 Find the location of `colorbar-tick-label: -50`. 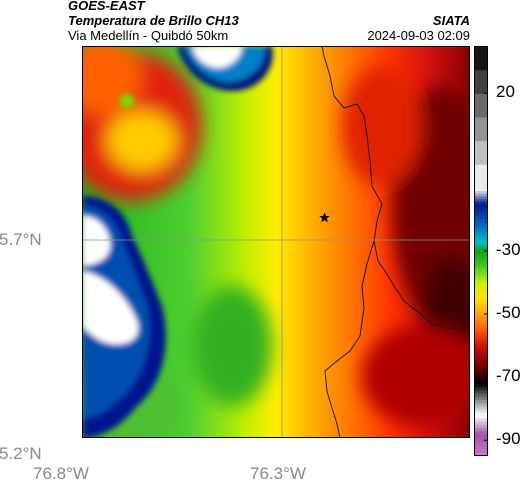

colorbar-tick-label: -50 is located at coordinates (508, 313).